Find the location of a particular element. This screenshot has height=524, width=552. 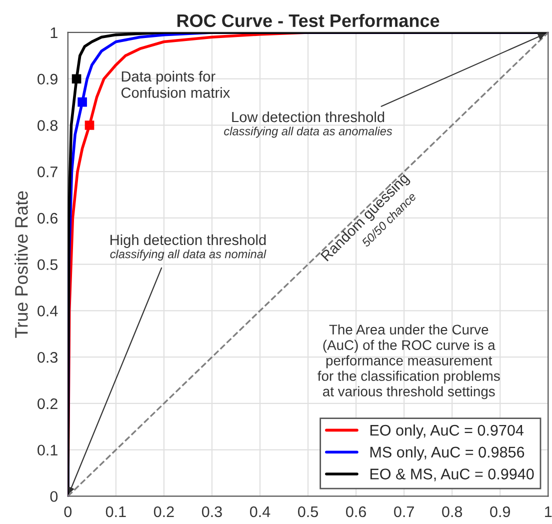

annotation: The Area under the Curve (AuC) of the ROC curve is a performance measurement for the classification problems at various threshold settings is located at coordinates (409, 362).